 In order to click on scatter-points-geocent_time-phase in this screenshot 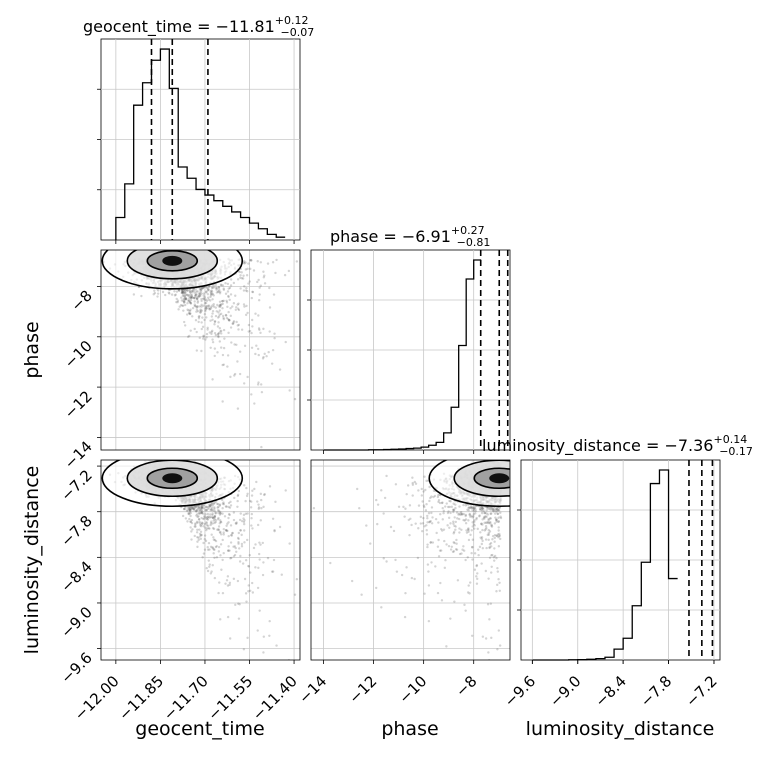, I will do `click(221, 366)`.